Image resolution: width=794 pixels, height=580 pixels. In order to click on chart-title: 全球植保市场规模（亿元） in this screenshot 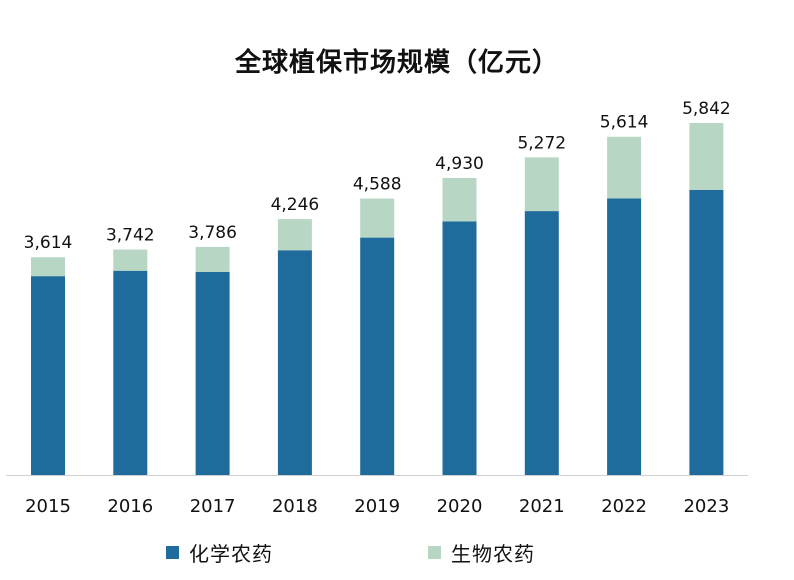, I will do `click(396, 63)`.